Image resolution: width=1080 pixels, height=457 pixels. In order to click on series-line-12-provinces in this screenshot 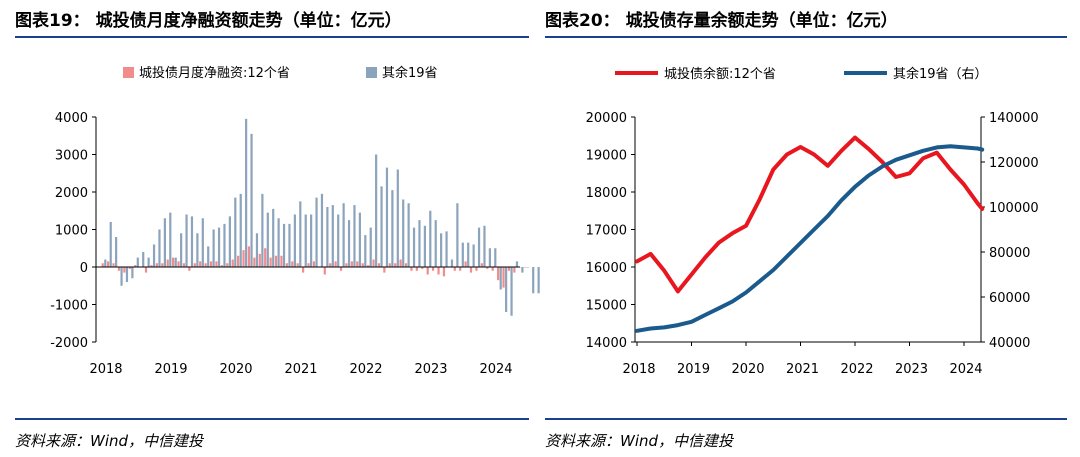, I will do `click(810, 214)`.